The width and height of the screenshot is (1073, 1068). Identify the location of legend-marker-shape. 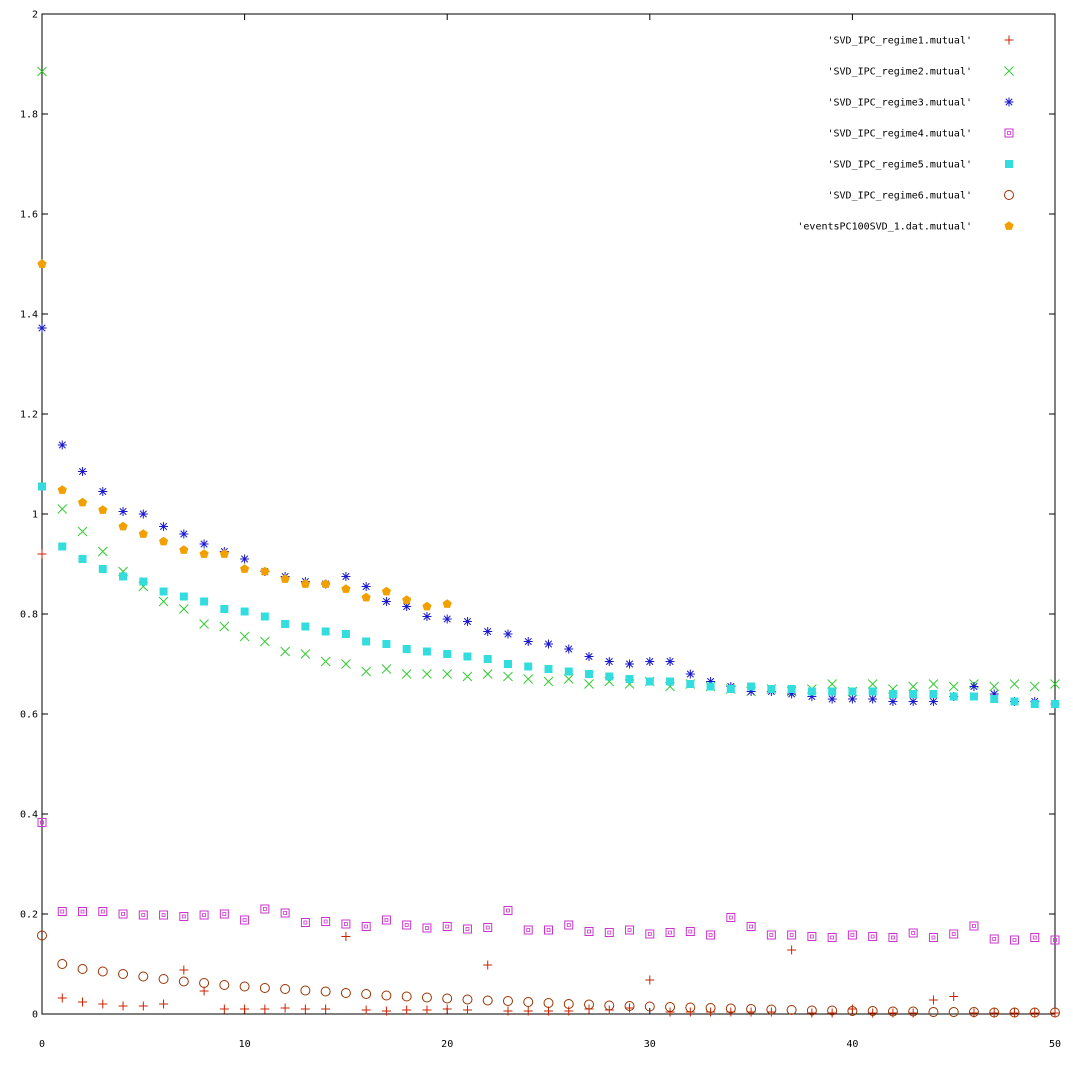
(1009, 133).